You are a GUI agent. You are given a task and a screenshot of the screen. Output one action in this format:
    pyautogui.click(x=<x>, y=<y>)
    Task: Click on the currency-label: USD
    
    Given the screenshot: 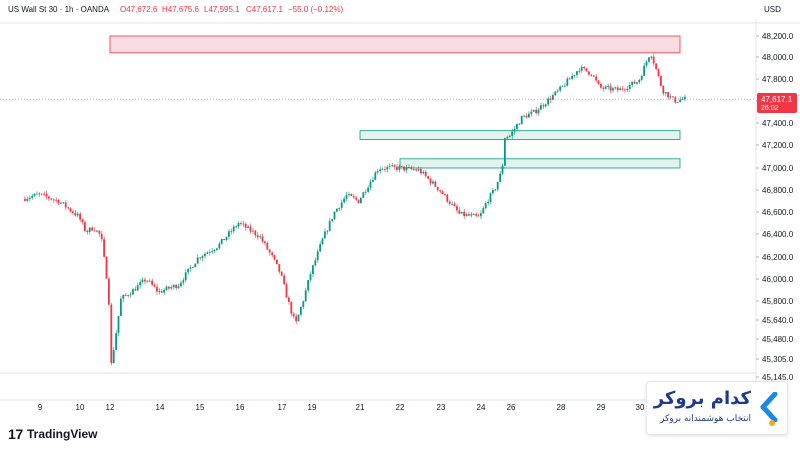 What is the action you would take?
    pyautogui.click(x=772, y=9)
    